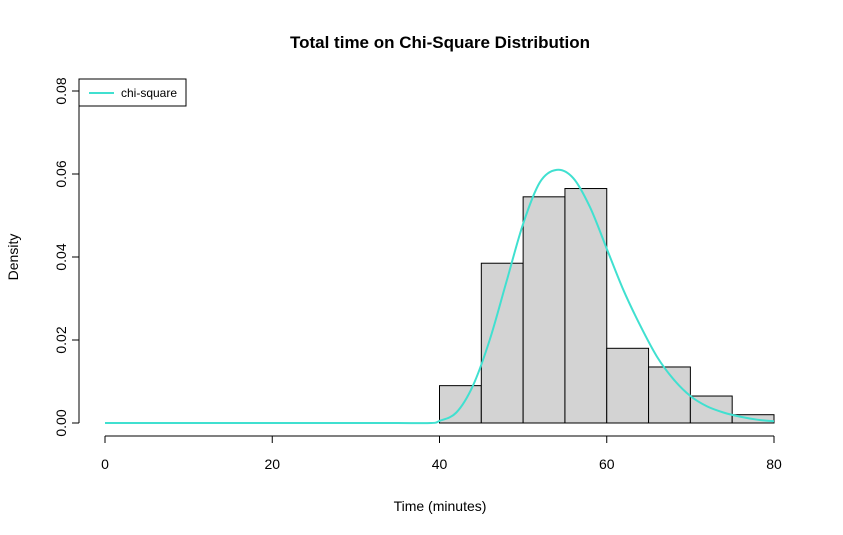 The width and height of the screenshot is (843, 535). What do you see at coordinates (61, 339) in the screenshot?
I see `y-tick-label: 0.02` at bounding box center [61, 339].